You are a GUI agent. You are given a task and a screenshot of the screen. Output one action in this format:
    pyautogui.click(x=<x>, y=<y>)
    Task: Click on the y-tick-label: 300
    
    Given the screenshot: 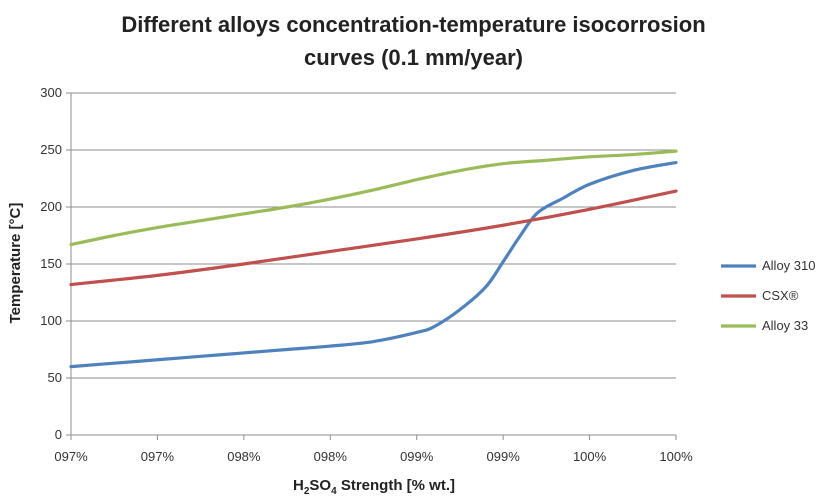 What is the action you would take?
    pyautogui.click(x=51, y=92)
    